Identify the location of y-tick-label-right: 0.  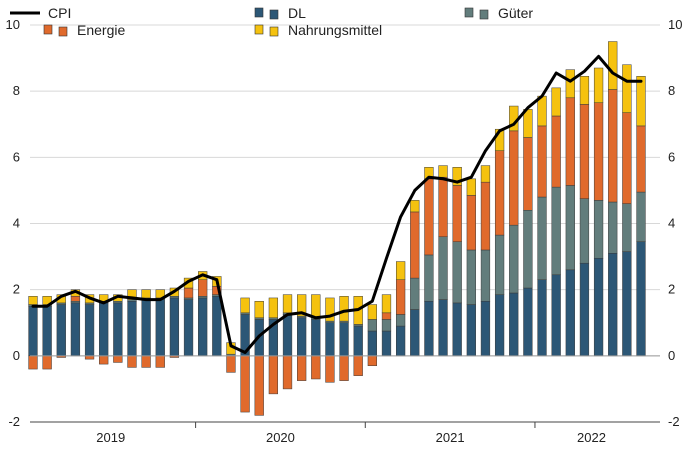
(671, 355).